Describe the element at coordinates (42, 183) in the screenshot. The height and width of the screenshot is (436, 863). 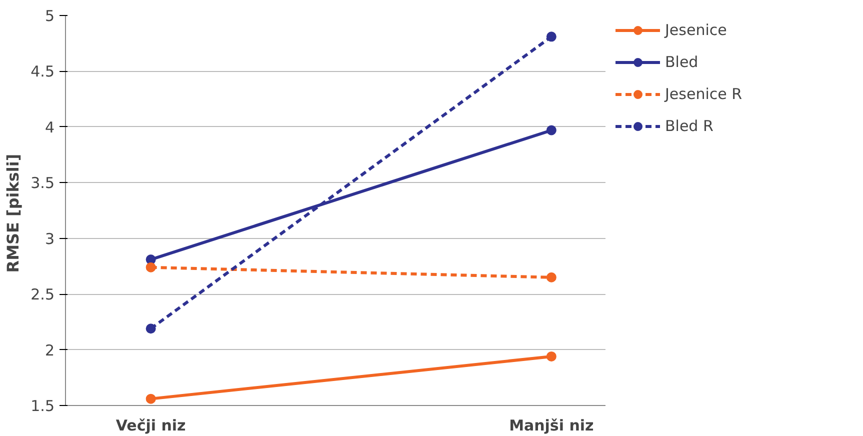
I see `y-tick-label: 3.5` at that location.